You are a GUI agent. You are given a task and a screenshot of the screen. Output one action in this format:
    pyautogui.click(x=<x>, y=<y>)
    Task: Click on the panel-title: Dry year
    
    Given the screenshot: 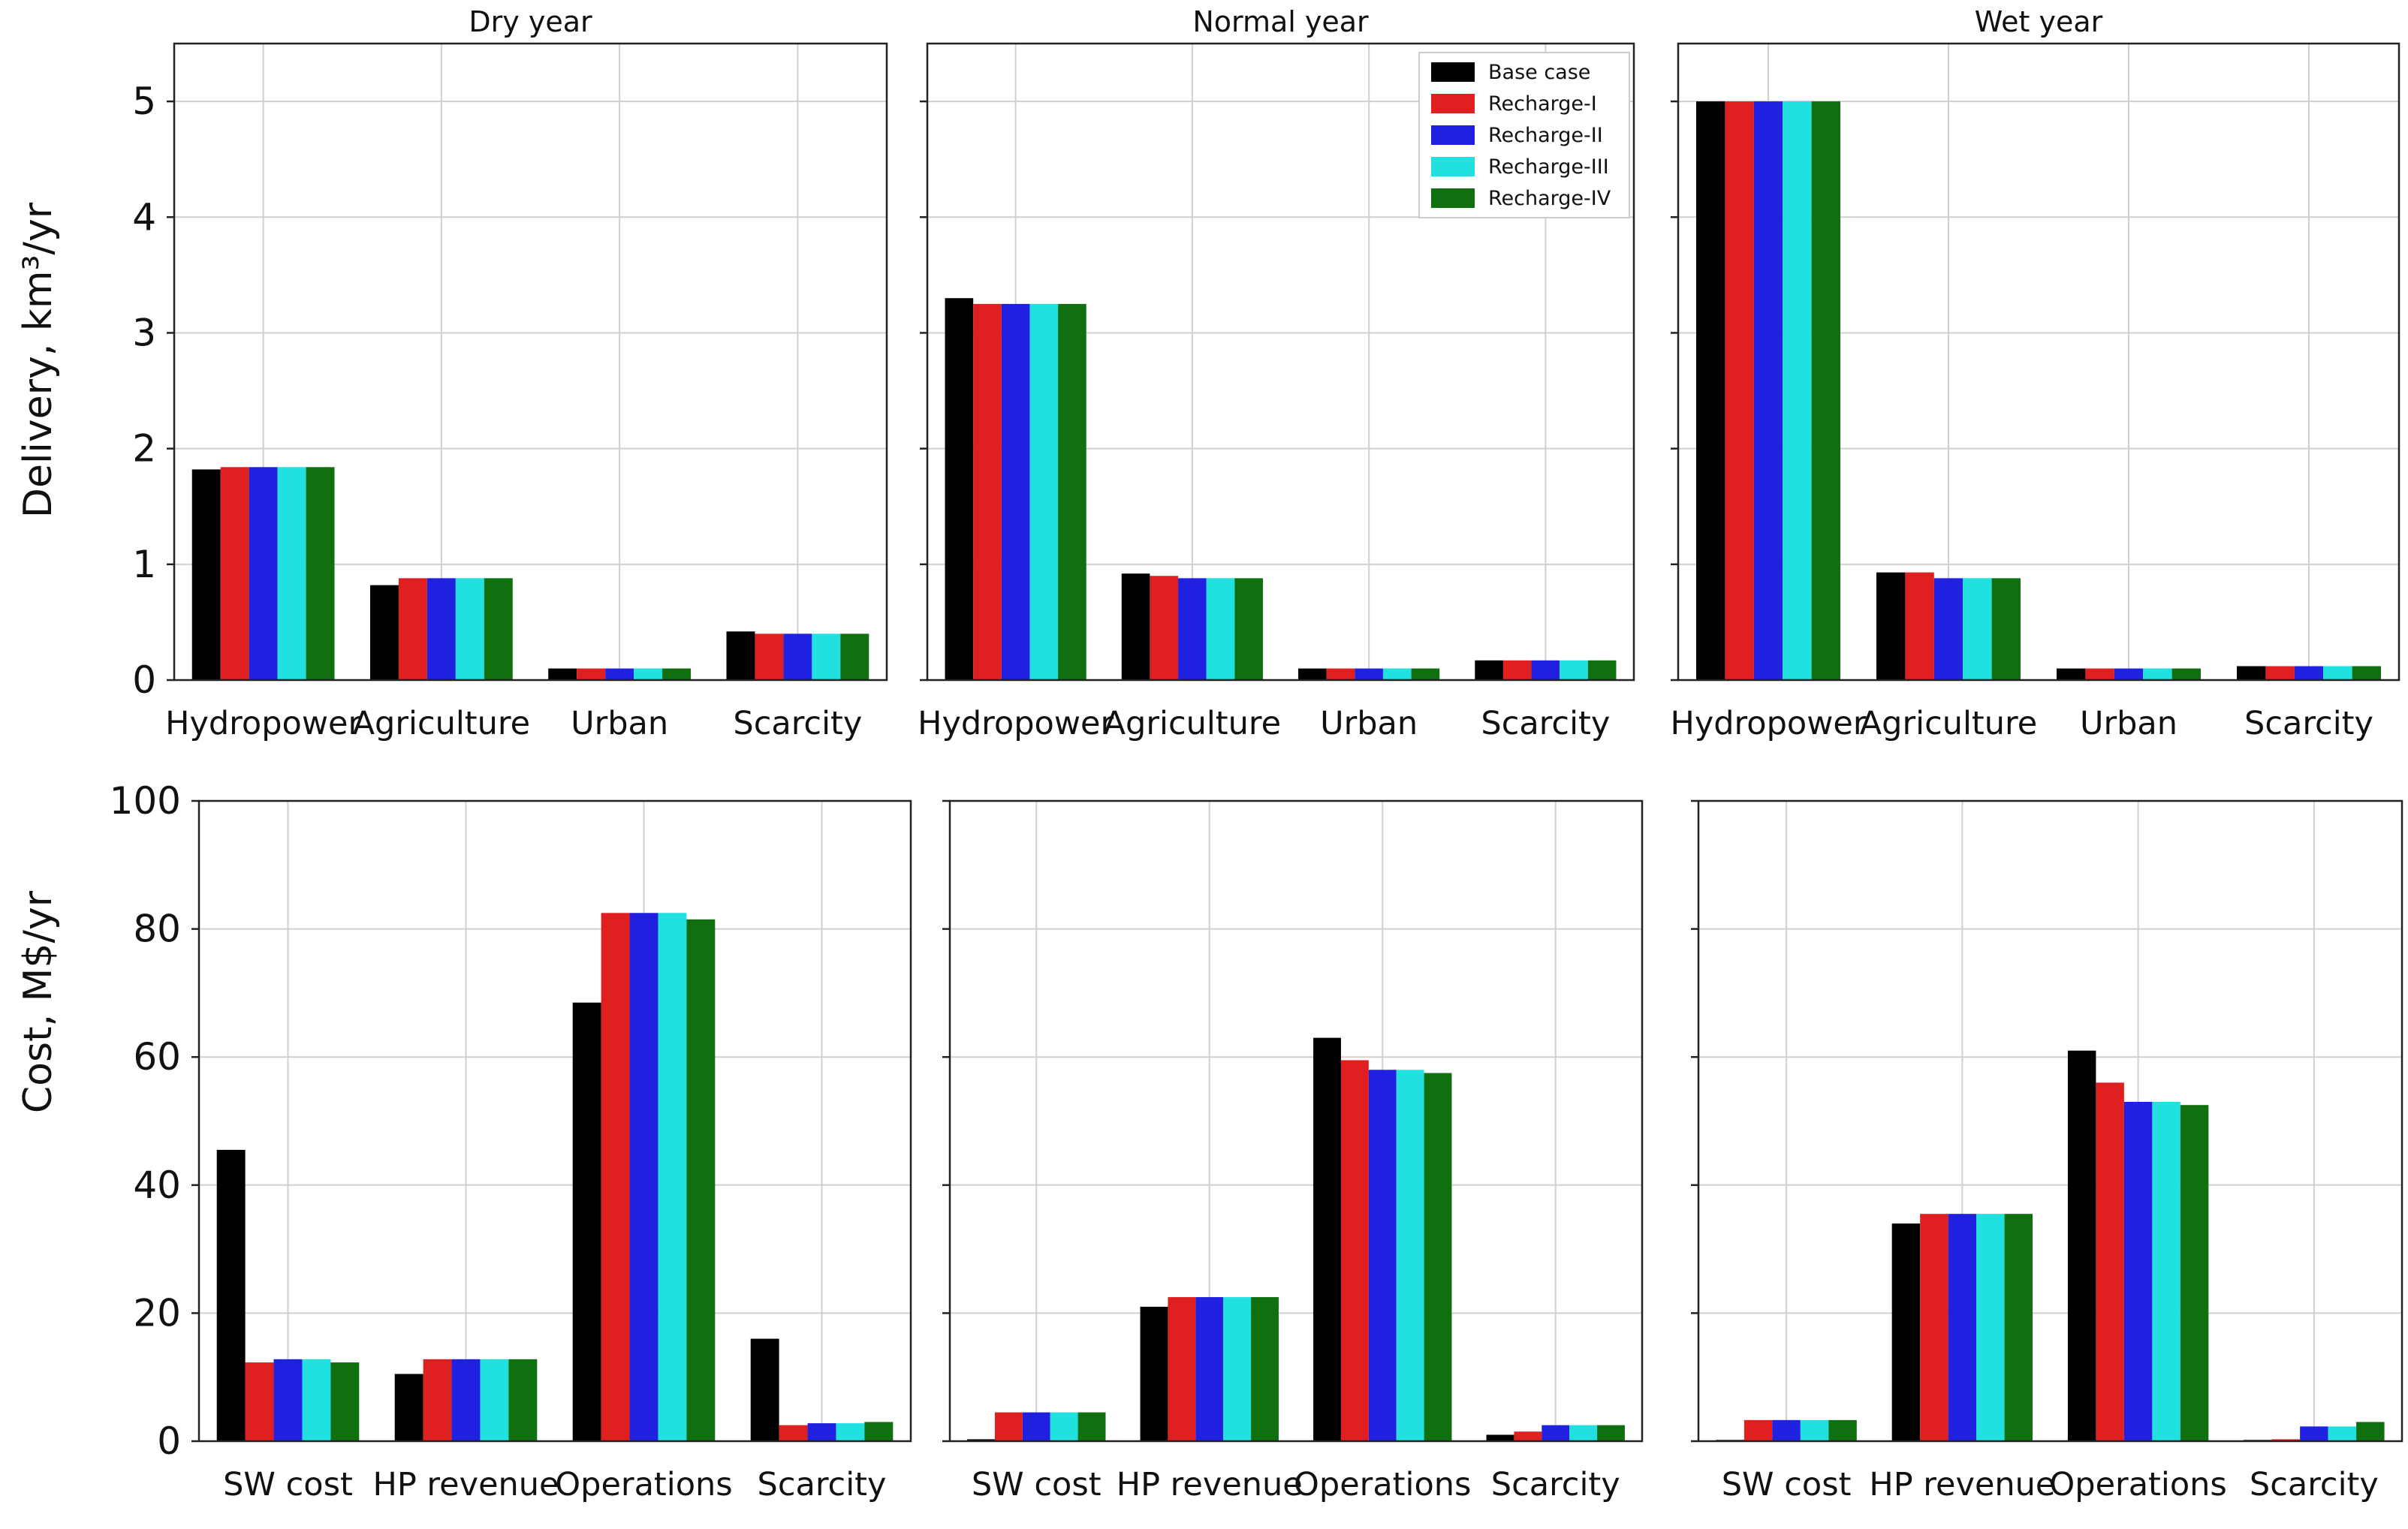 What is the action you would take?
    pyautogui.click(x=530, y=21)
    